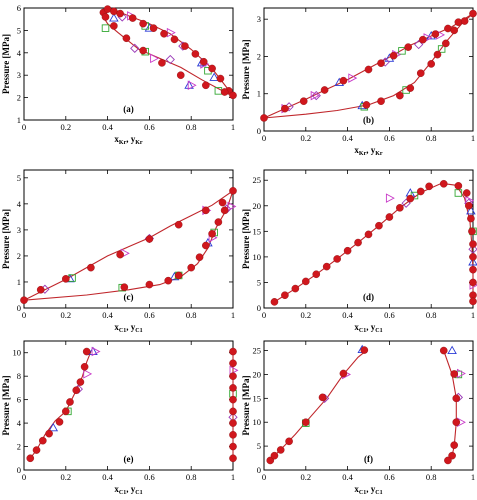 This screenshot has height=500, width=477. What do you see at coordinates (259, 94) in the screenshot?
I see `y-tick-label: 1` at bounding box center [259, 94].